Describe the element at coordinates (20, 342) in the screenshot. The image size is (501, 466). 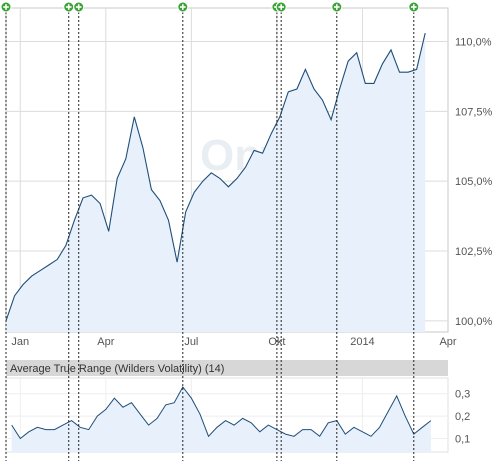
I see `x-tick-label: Jan` at that location.